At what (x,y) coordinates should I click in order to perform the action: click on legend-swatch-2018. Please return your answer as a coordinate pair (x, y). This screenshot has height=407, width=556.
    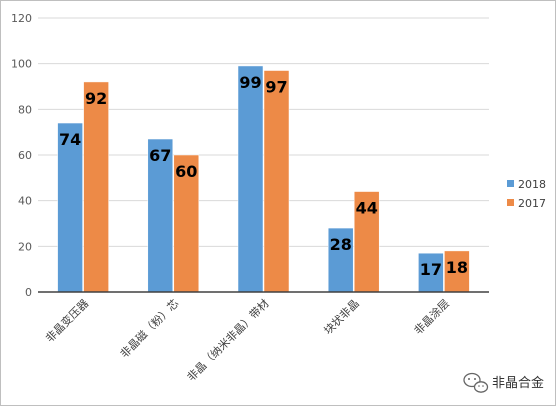
    Looking at the image, I should click on (510, 183).